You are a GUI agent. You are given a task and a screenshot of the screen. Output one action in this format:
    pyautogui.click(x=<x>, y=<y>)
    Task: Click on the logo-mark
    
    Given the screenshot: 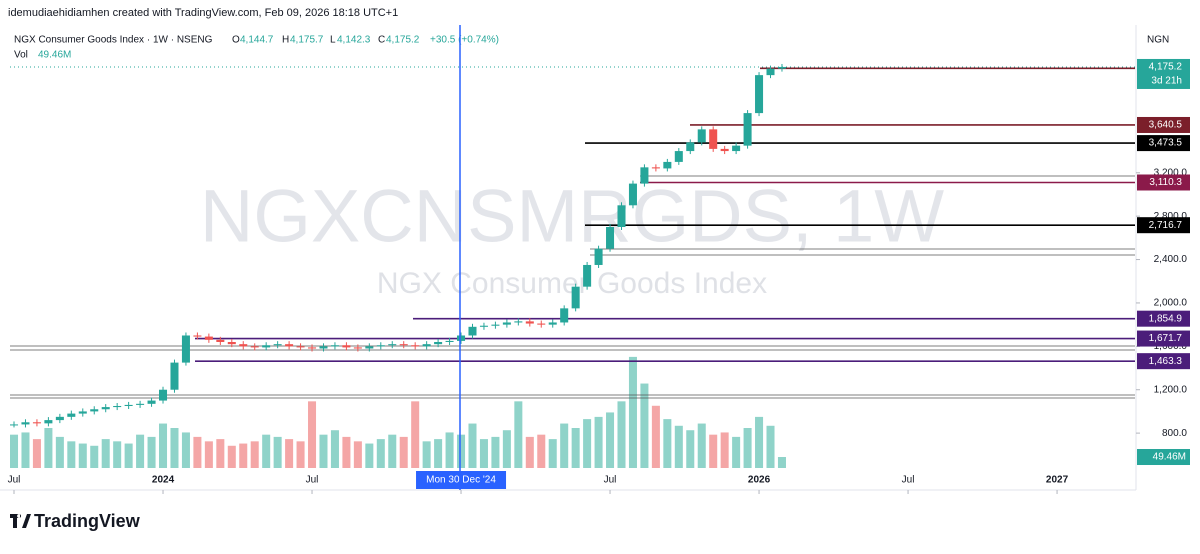 What is the action you would take?
    pyautogui.click(x=20, y=521)
    